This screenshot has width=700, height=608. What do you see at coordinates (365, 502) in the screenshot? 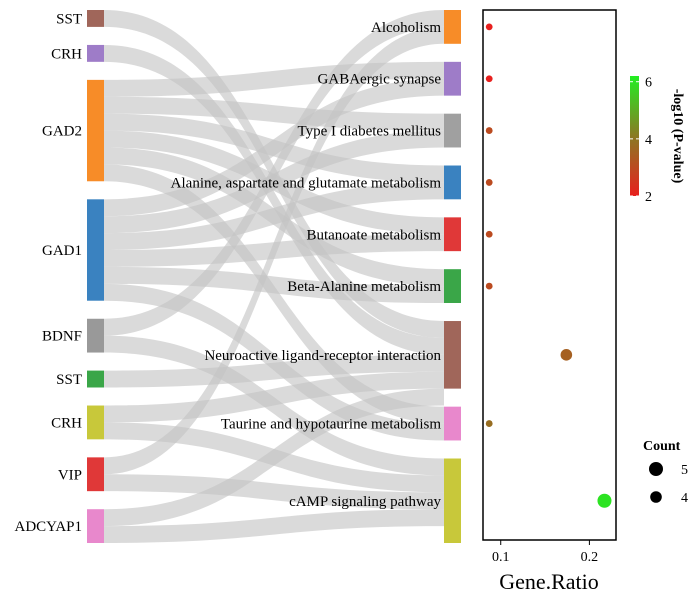
I see `pathway-label-camp-signaling-pathway: cAMP signaling pathway` at bounding box center [365, 502].